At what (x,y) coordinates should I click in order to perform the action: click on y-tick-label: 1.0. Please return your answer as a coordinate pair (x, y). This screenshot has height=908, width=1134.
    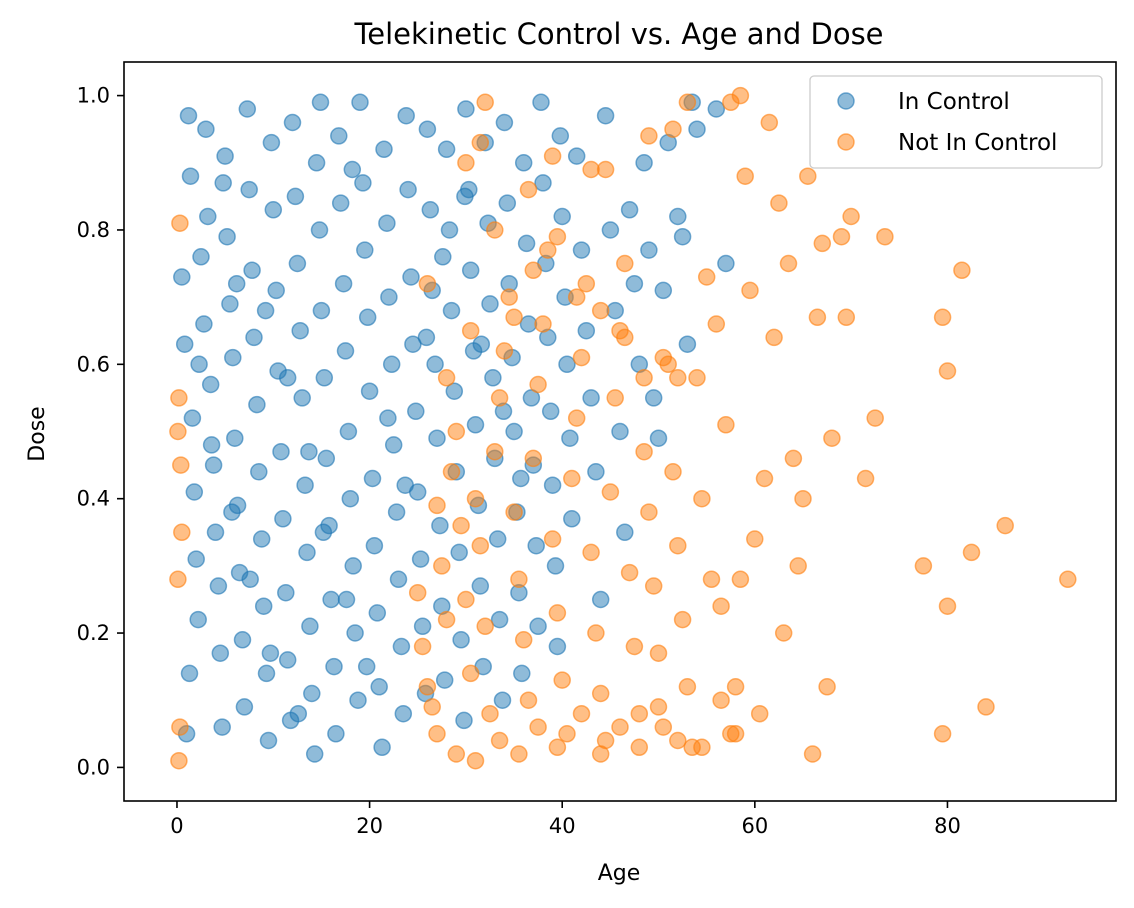
    Looking at the image, I should click on (93, 96).